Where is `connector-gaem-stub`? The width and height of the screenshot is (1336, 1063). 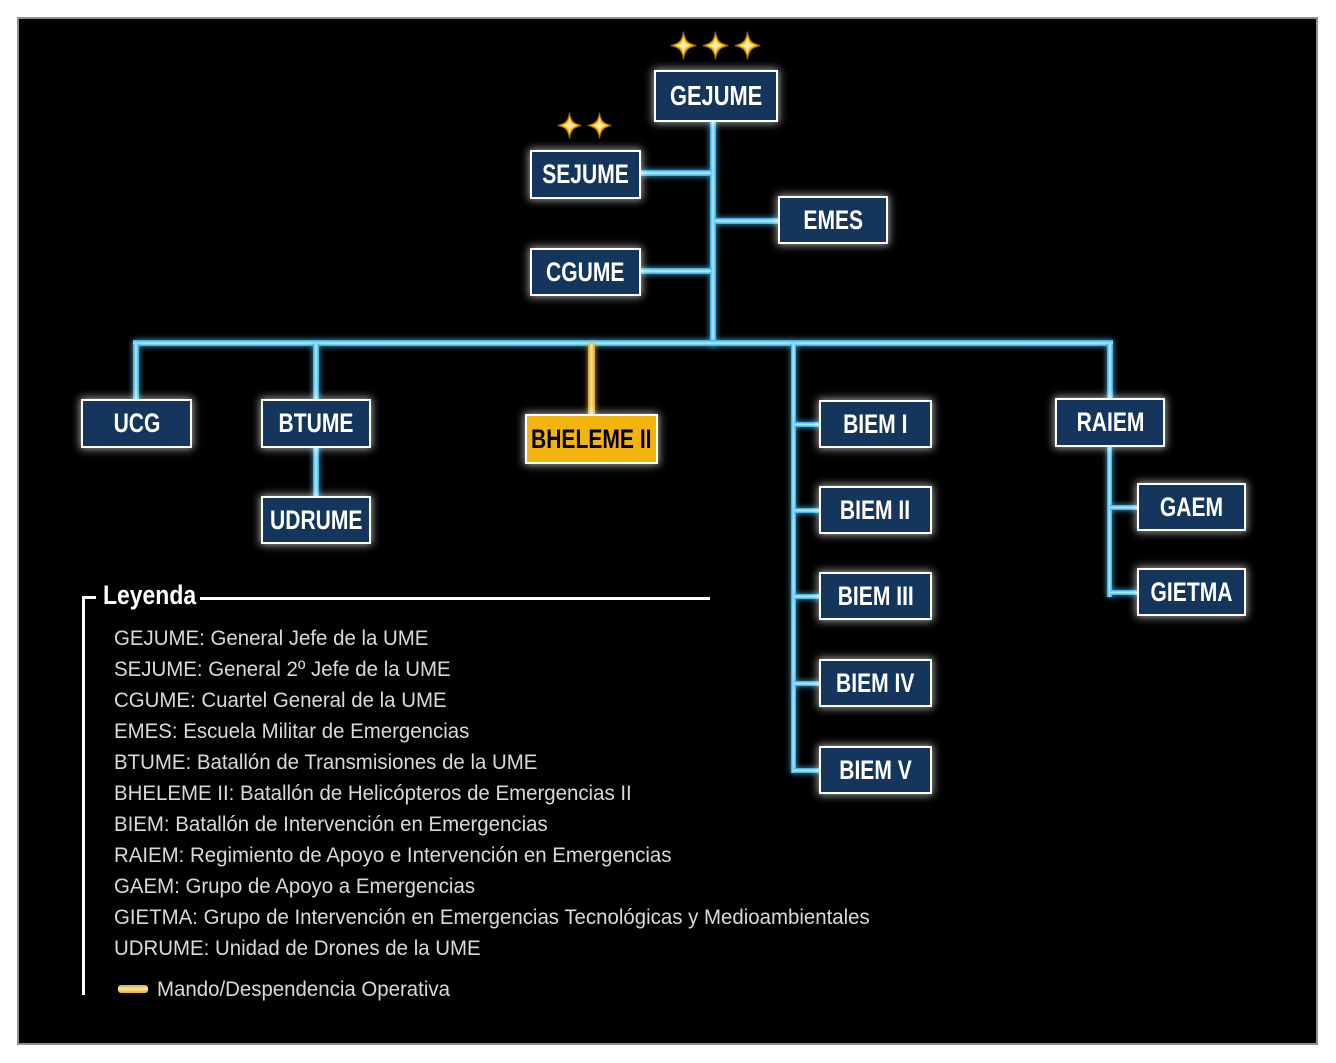 connector-gaem-stub is located at coordinates (1123, 507).